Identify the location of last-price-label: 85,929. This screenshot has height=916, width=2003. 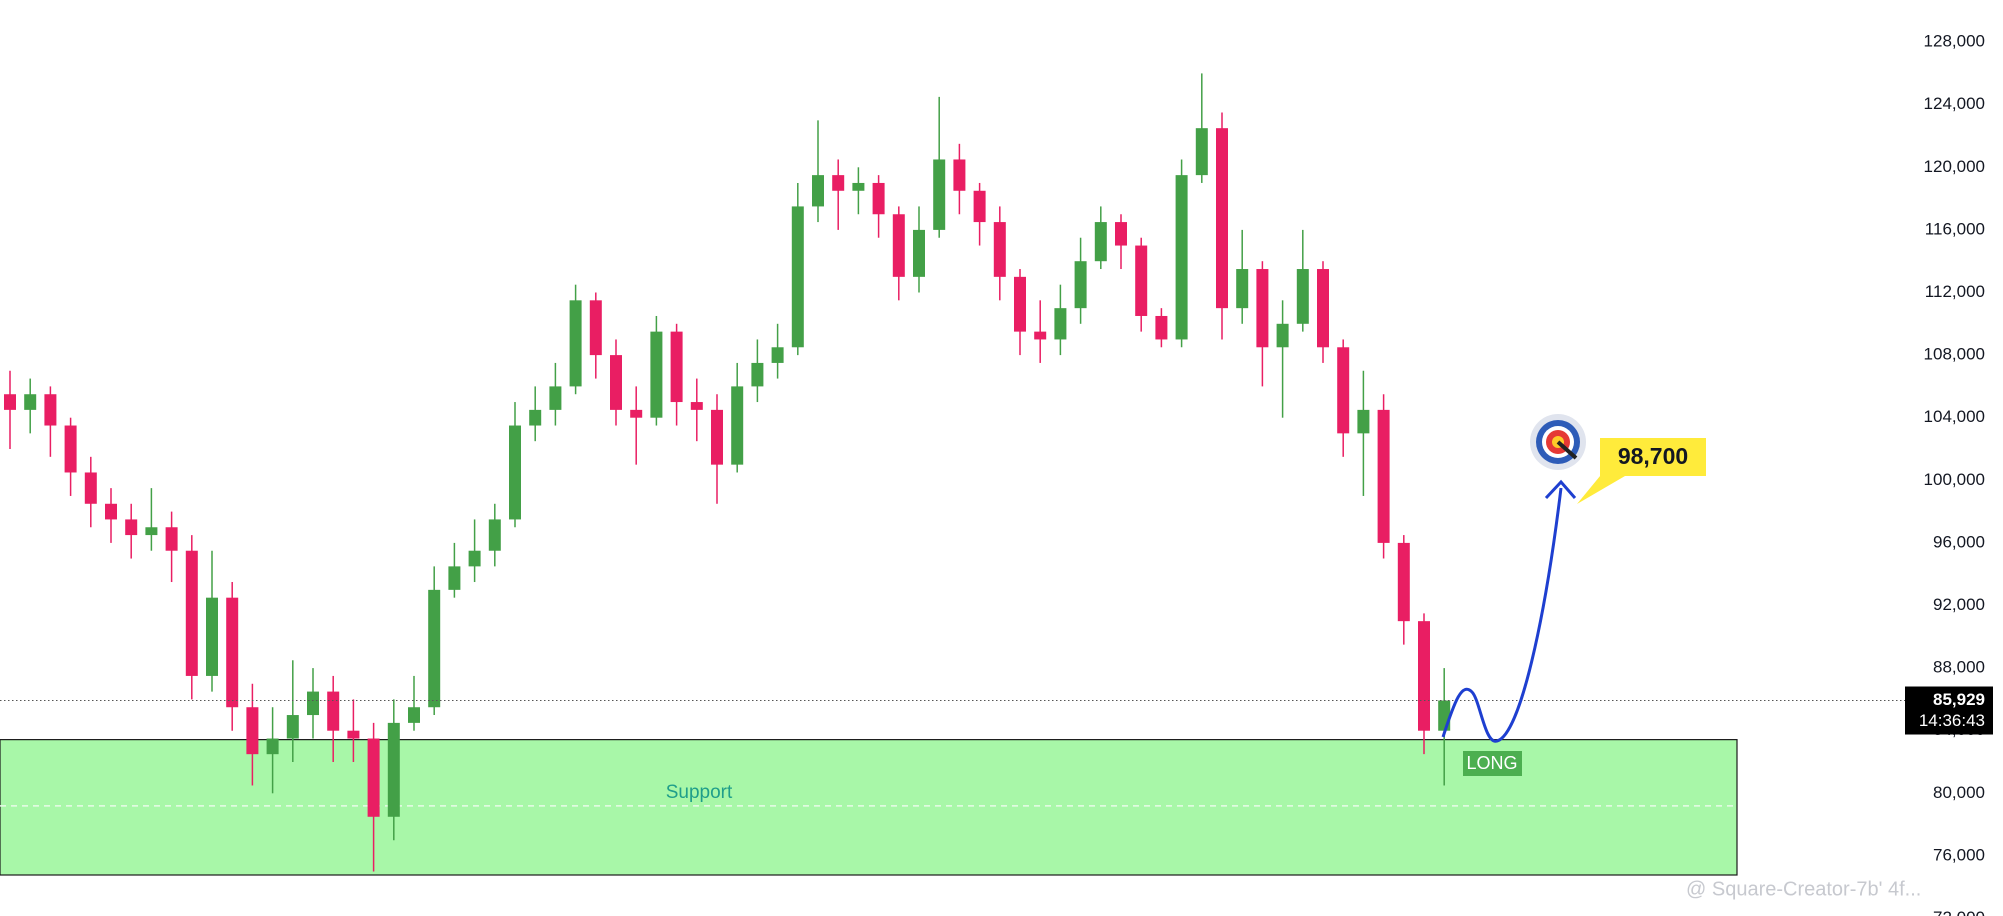
(1959, 699).